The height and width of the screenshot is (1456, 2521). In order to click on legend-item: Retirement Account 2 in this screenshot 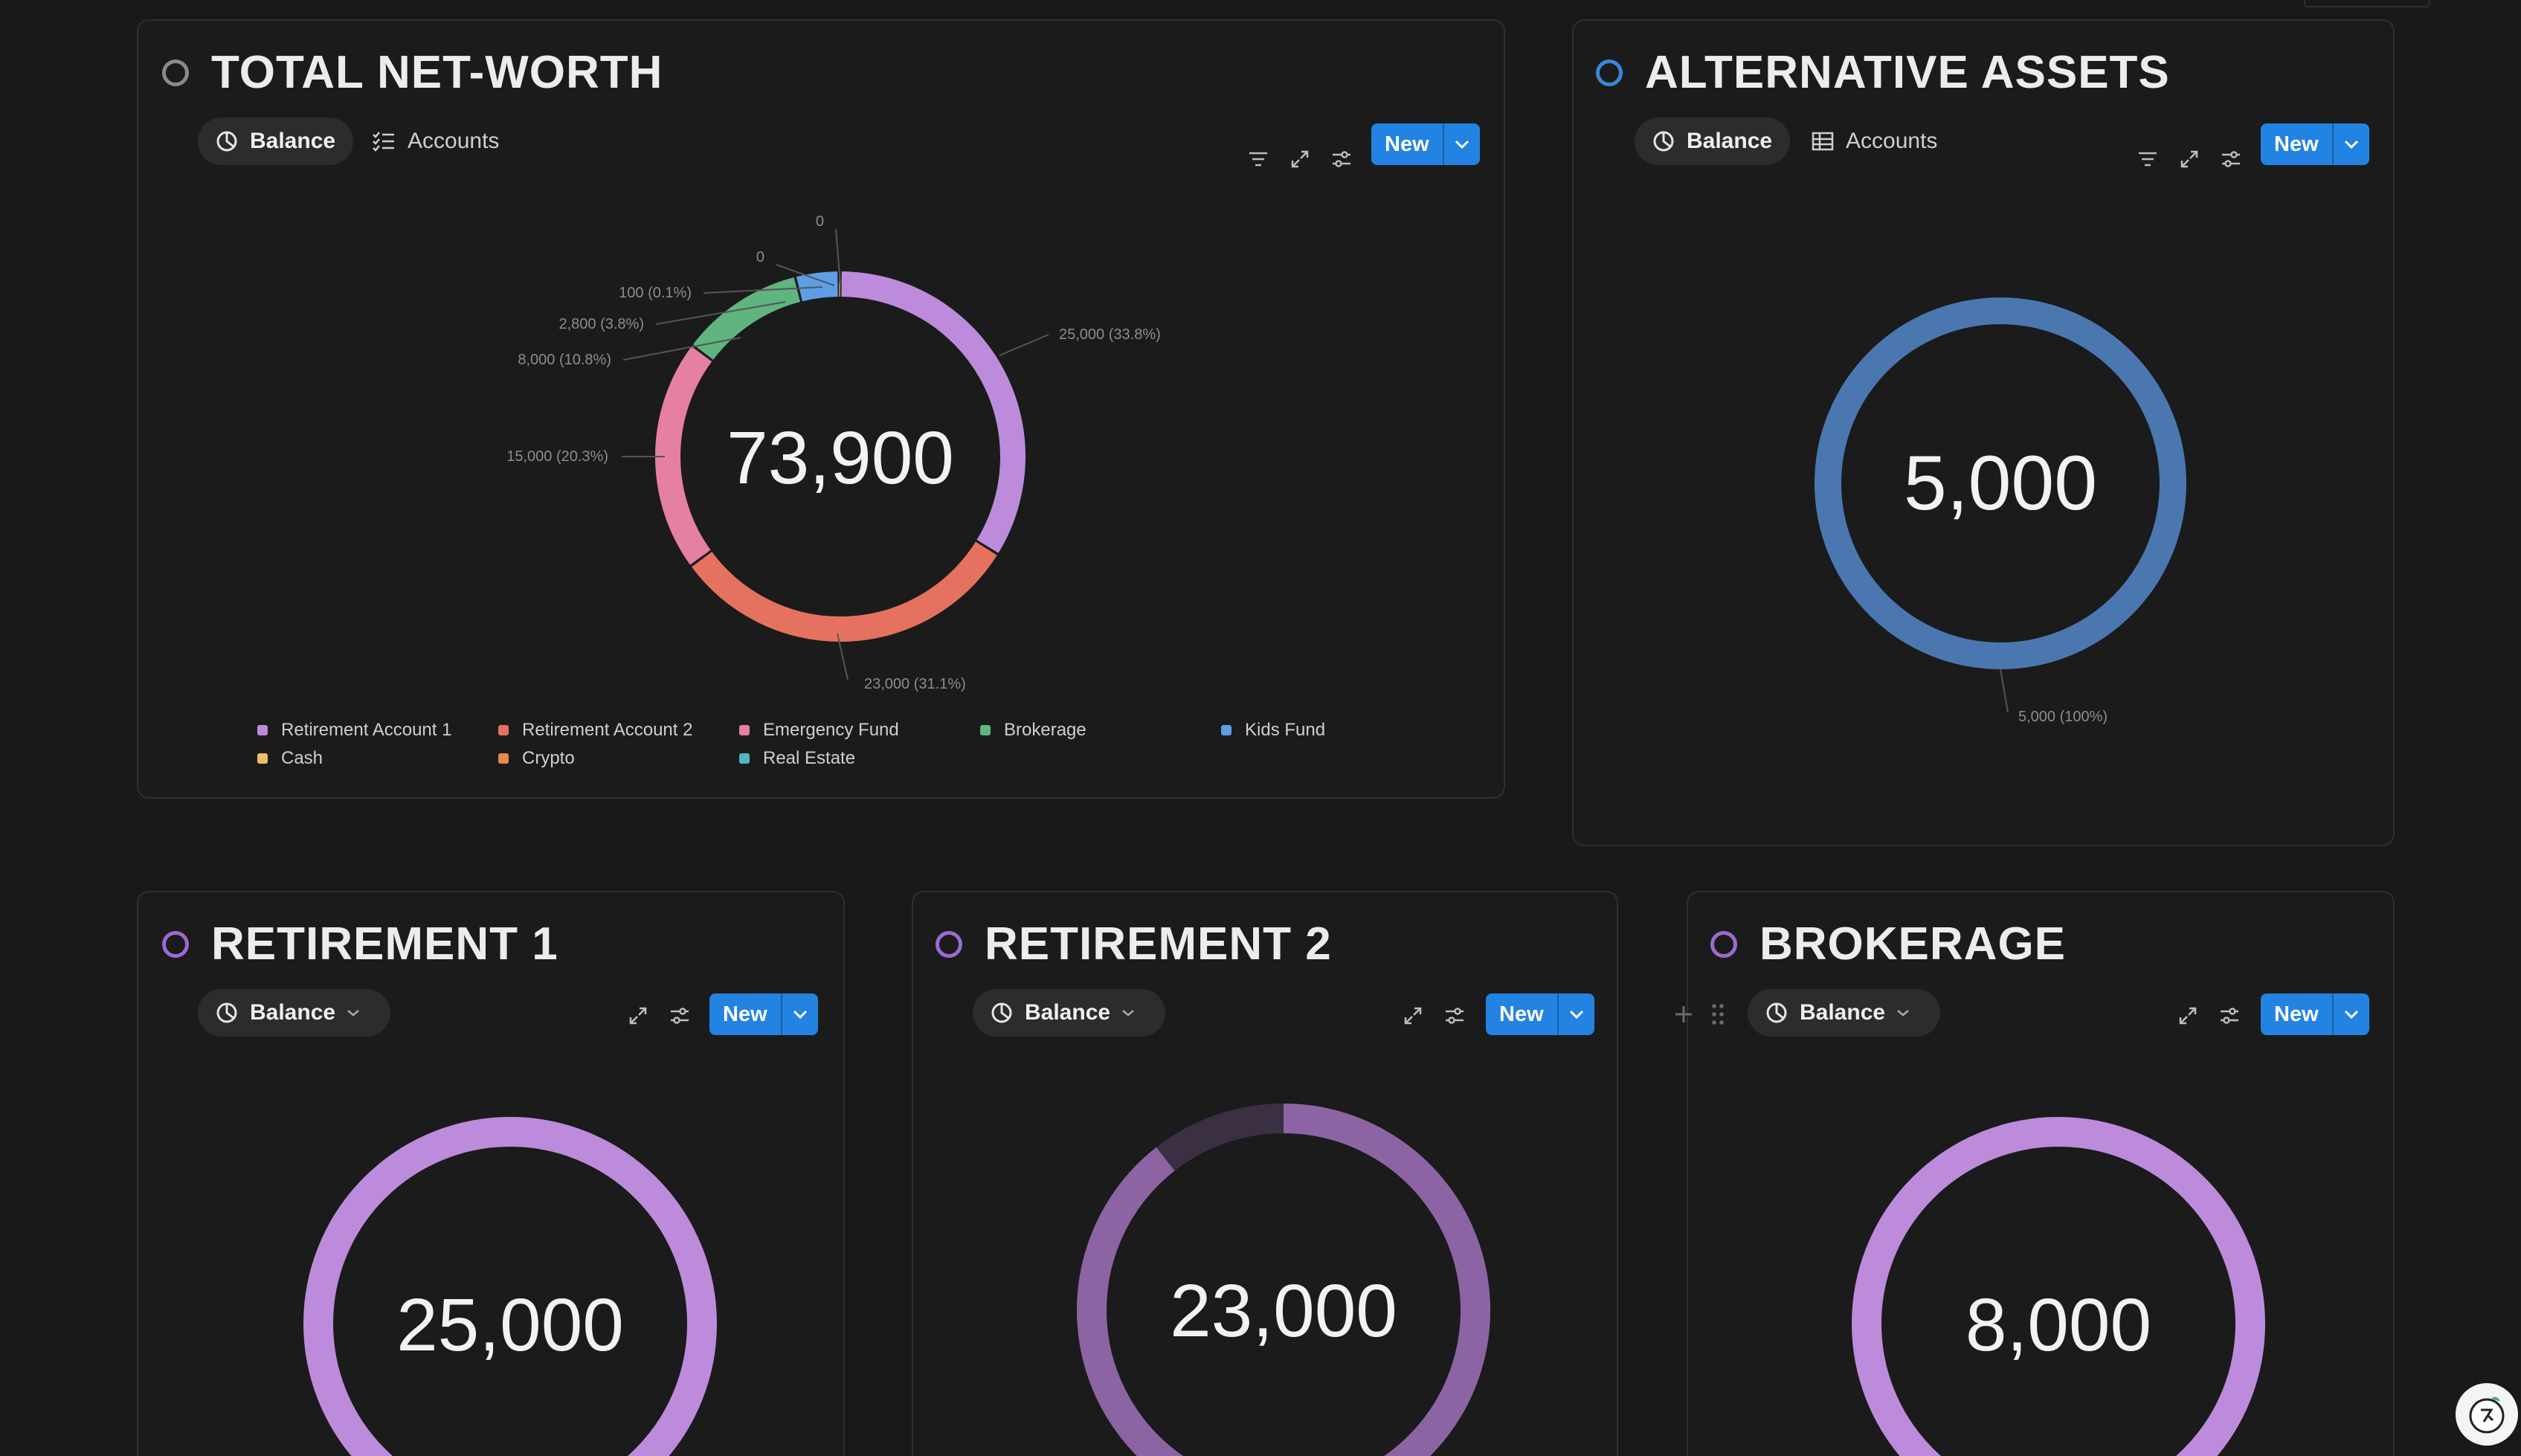, I will do `click(595, 730)`.